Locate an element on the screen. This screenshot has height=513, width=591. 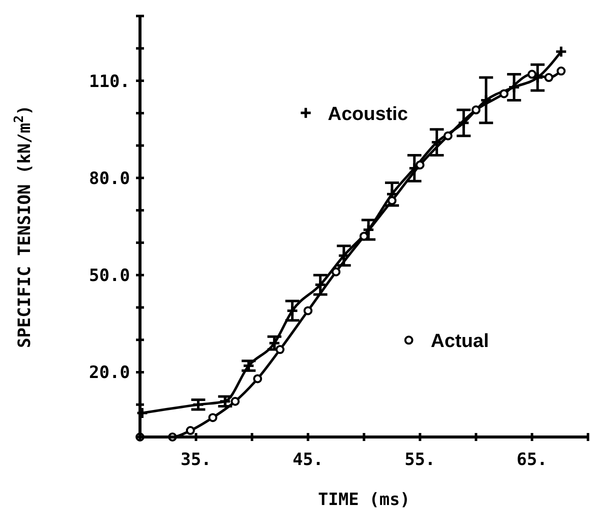
x-axis-title: TIME (ms) is located at coordinates (364, 500).